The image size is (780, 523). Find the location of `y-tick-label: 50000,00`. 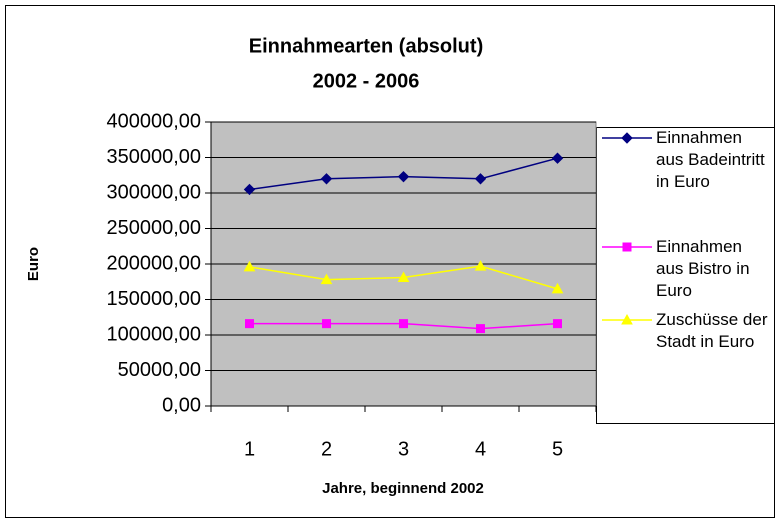

y-tick-label: 50000,00 is located at coordinates (159, 370).